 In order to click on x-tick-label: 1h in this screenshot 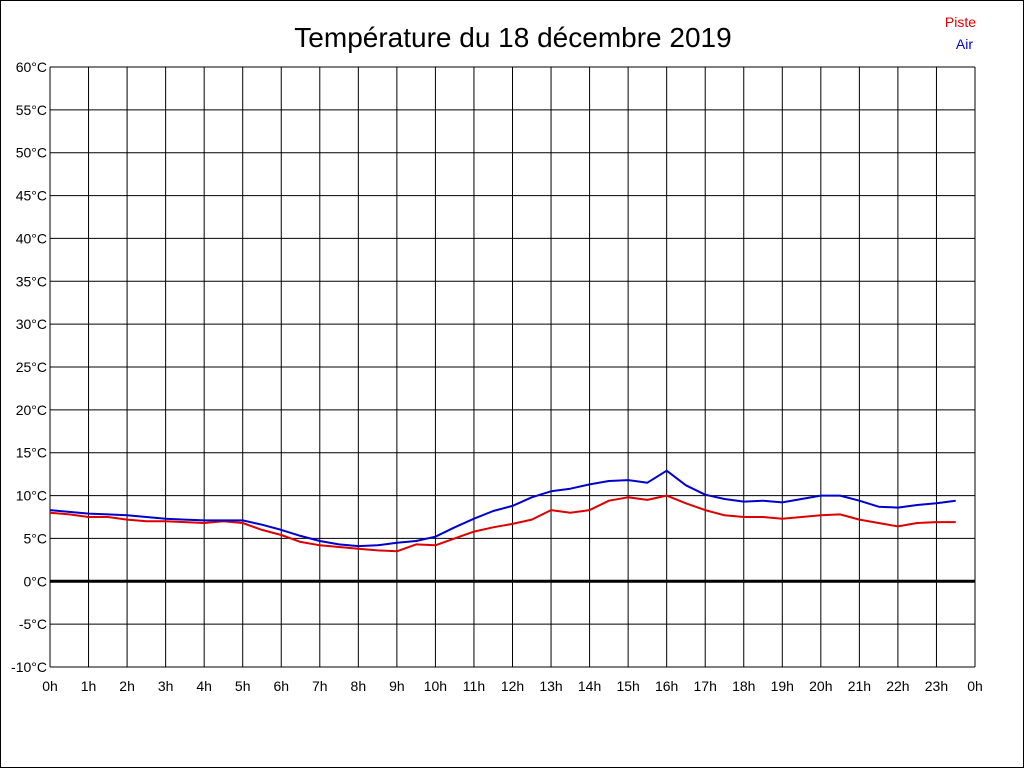, I will do `click(89, 686)`.